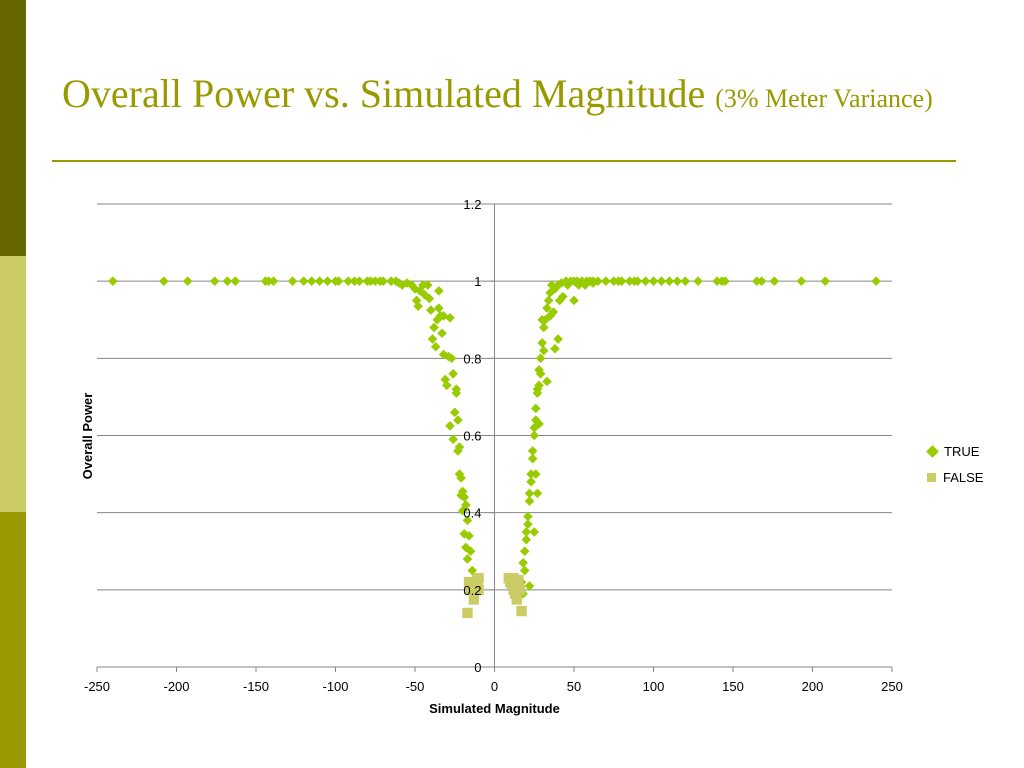 Image resolution: width=1024 pixels, height=768 pixels. Describe the element at coordinates (472, 358) in the screenshot. I see `y-tick-label-4: 0.8` at that location.